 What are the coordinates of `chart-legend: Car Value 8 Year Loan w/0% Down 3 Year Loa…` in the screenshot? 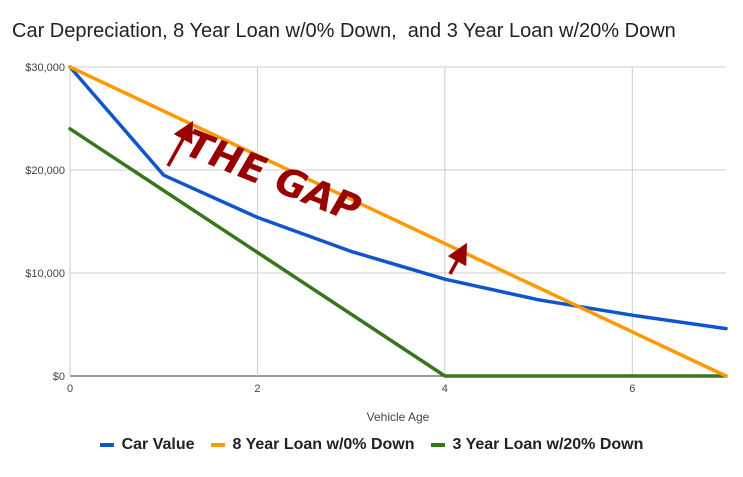 It's located at (371, 445).